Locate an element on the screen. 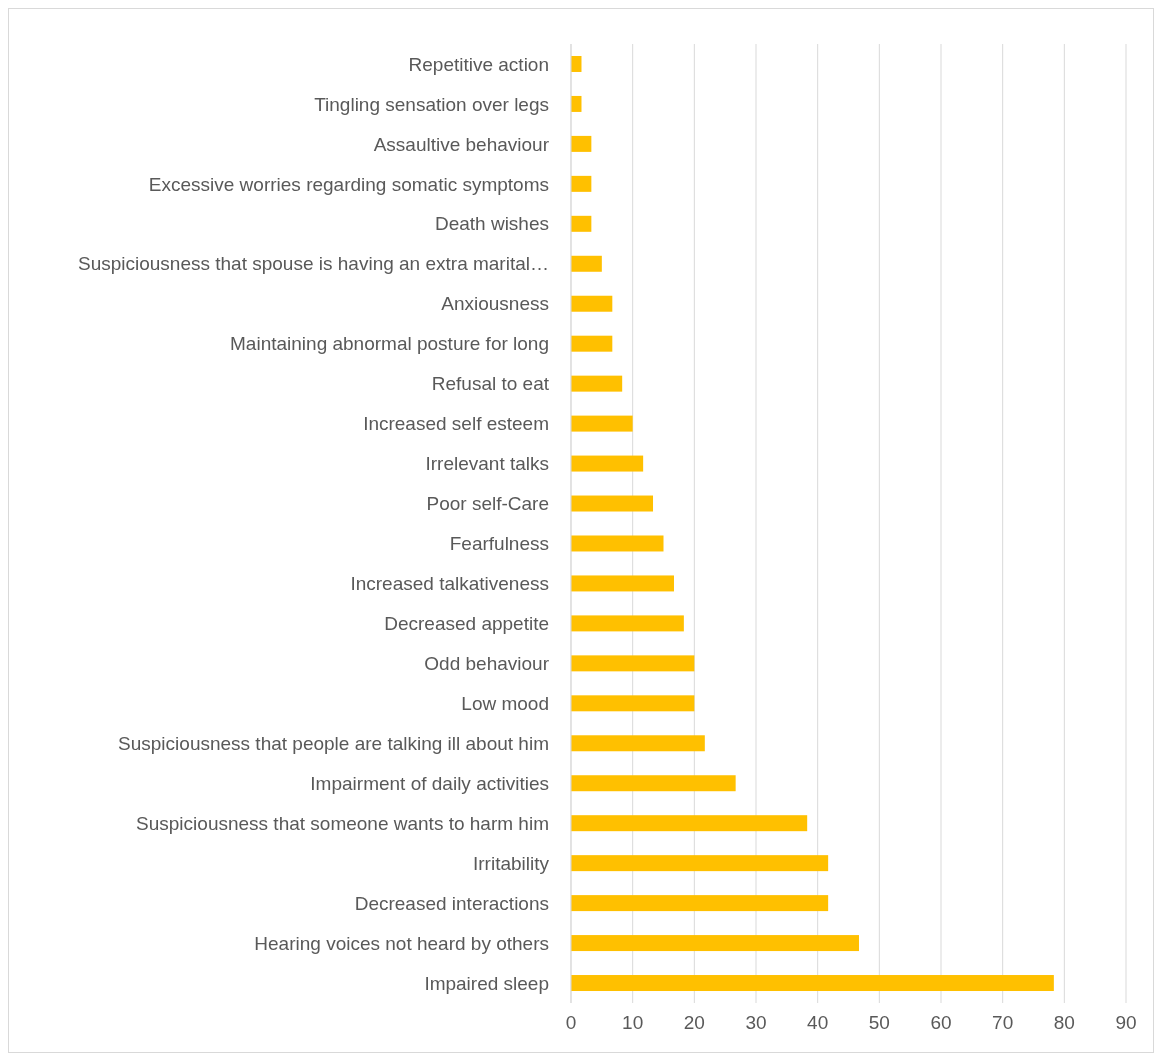 Image resolution: width=1154 pixels, height=1053 pixels. y-tick-label: Refusal to eat is located at coordinates (490, 384).